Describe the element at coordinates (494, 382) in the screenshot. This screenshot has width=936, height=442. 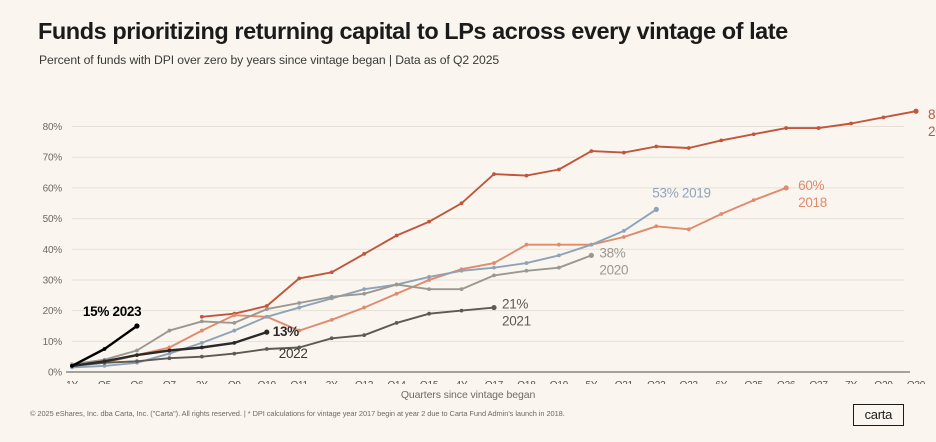
I see `x-axis-tick-label: Q17` at that location.